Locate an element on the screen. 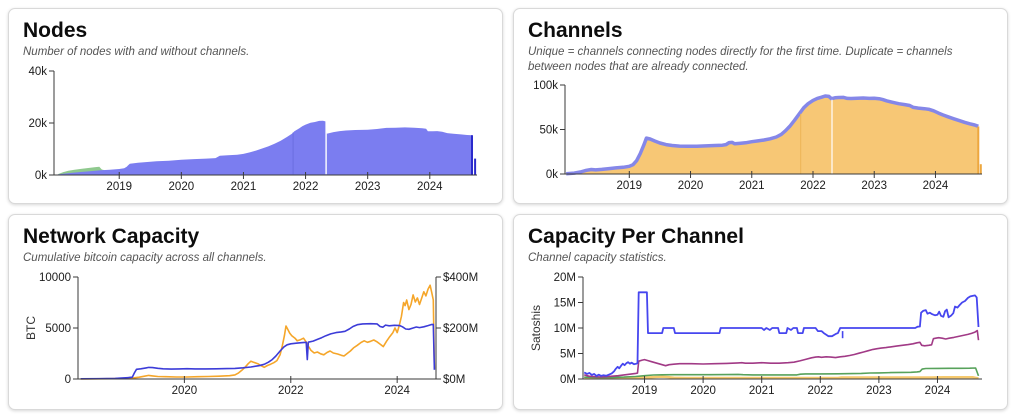 This screenshot has height=418, width=1016. capacity-per-channel-subtitle: Channel capacity statistics. is located at coordinates (597, 258).